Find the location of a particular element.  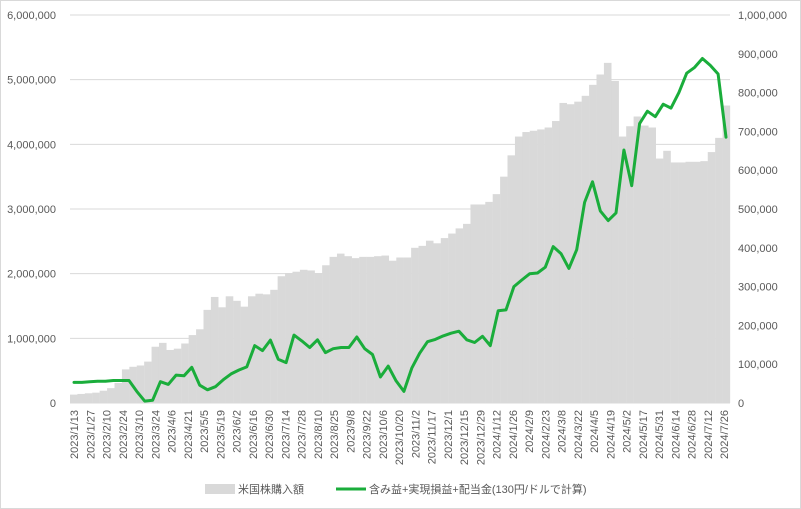

x-axis-tick-label: 2023/6/30 is located at coordinates (270, 434).